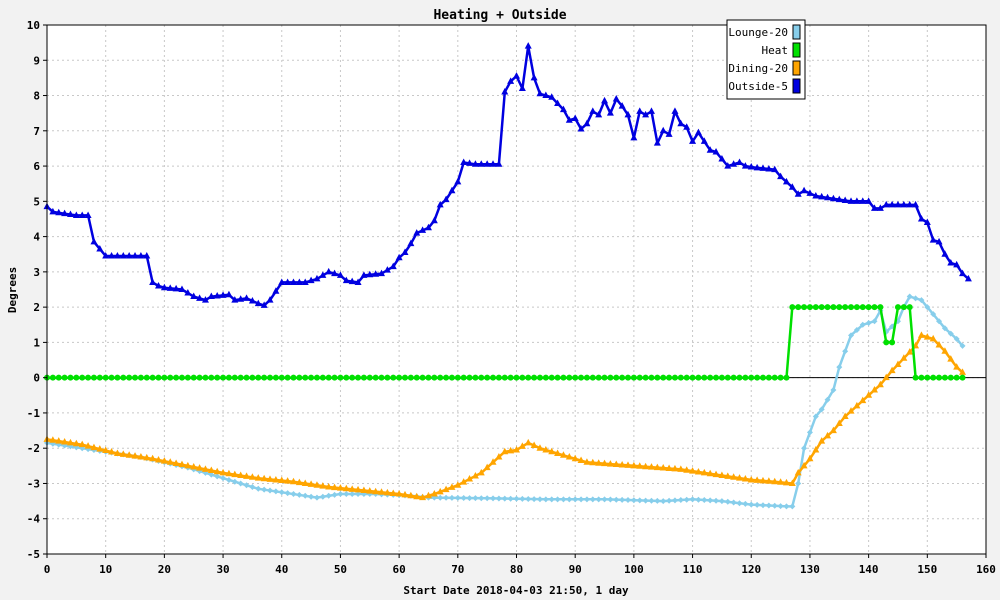  What do you see at coordinates (693, 569) in the screenshot?
I see `x-tick-label: 110` at bounding box center [693, 569].